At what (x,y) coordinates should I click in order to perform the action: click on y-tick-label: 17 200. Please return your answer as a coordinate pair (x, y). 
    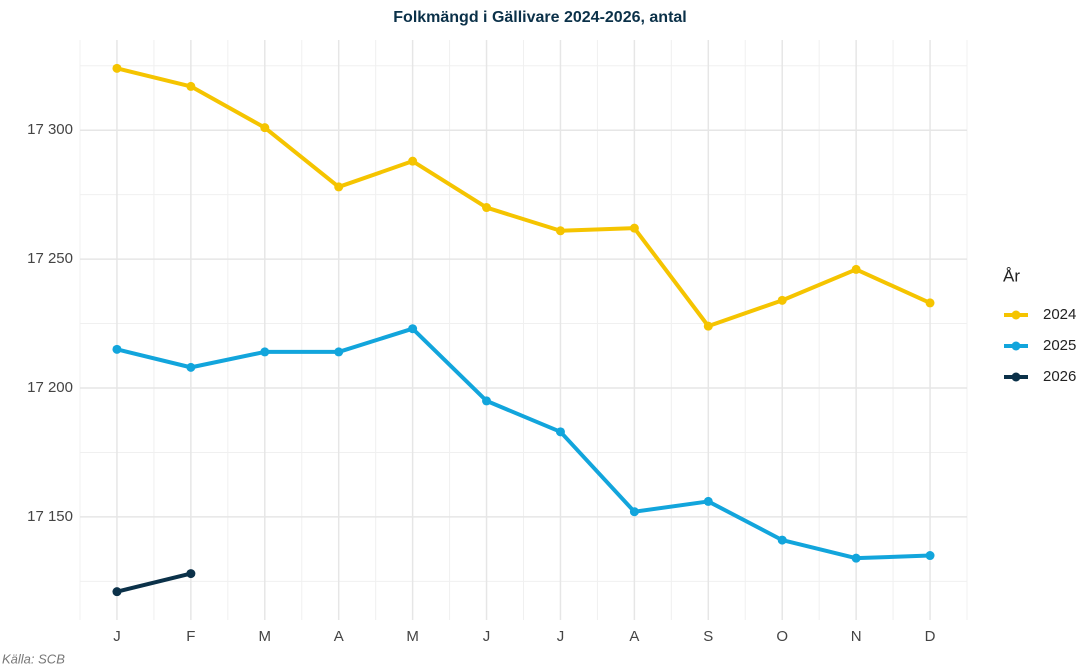
    Looking at the image, I should click on (50, 387).